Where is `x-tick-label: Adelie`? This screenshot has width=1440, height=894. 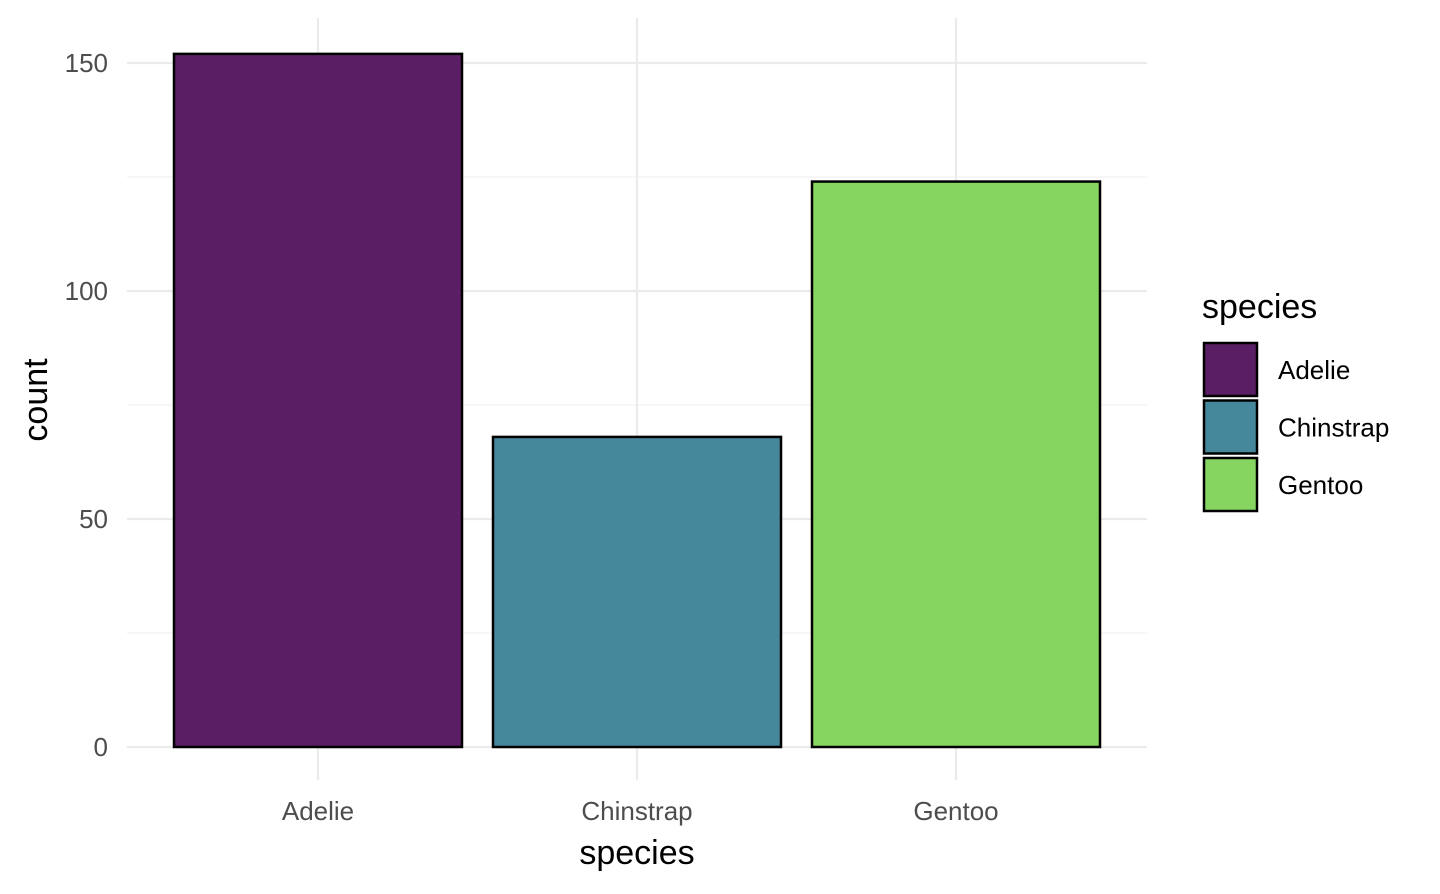
x-tick-label: Adelie is located at coordinates (318, 811).